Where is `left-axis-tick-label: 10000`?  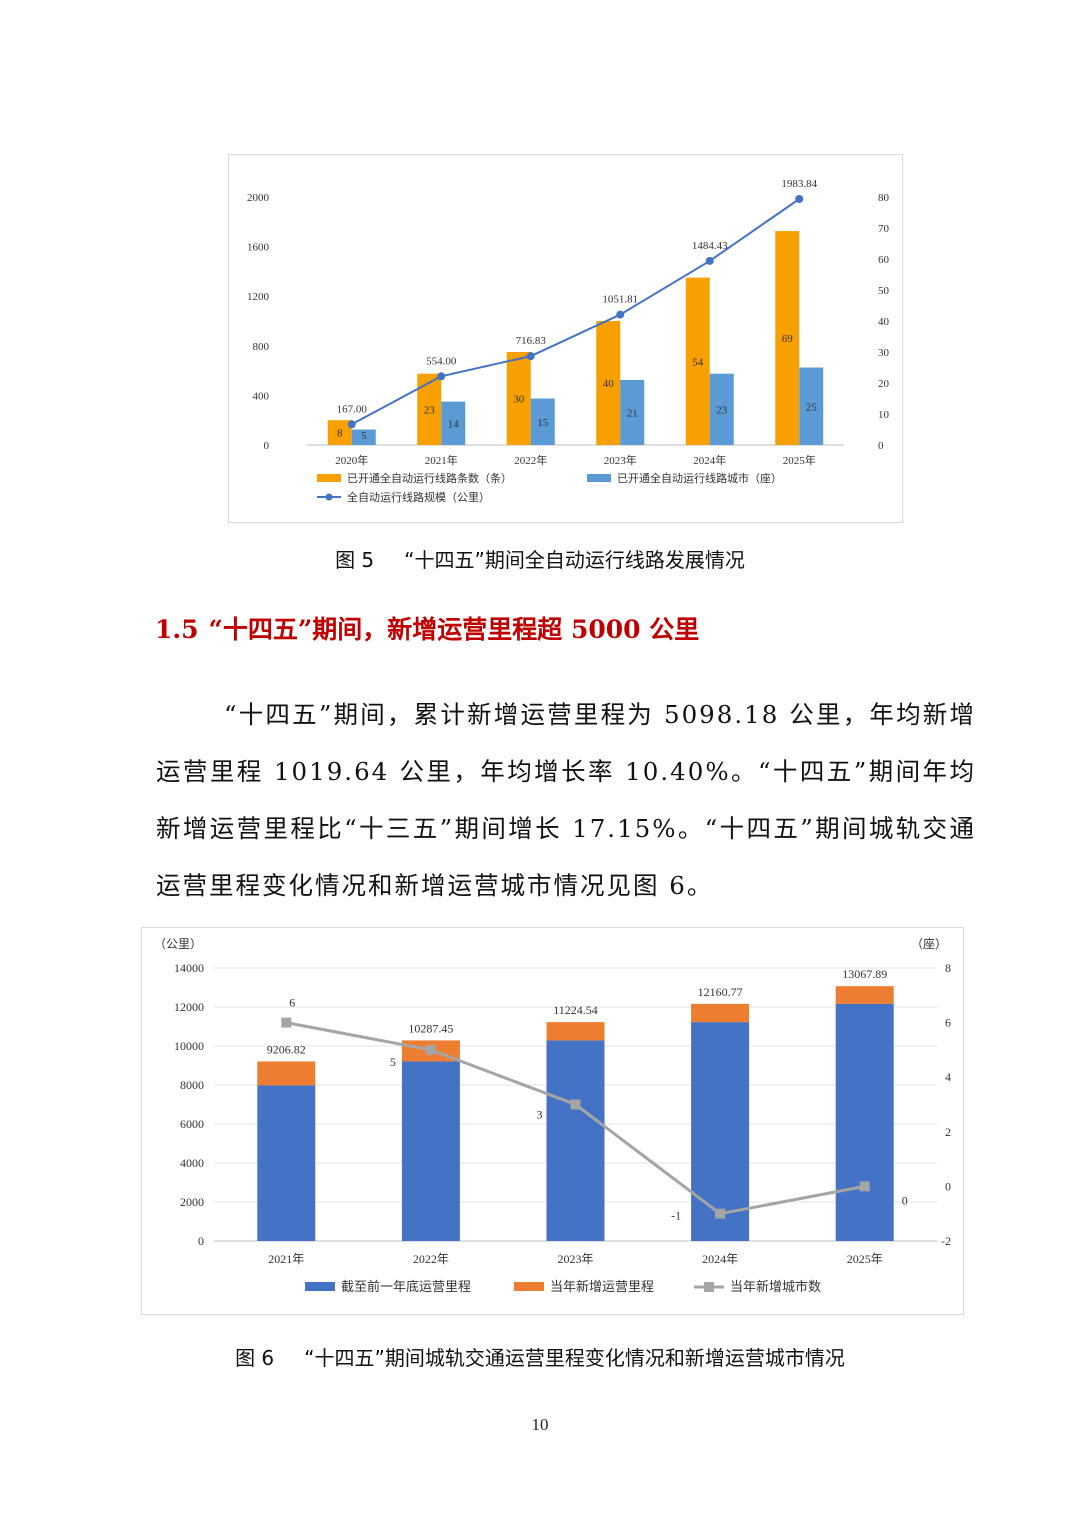
left-axis-tick-label: 10000 is located at coordinates (189, 1046).